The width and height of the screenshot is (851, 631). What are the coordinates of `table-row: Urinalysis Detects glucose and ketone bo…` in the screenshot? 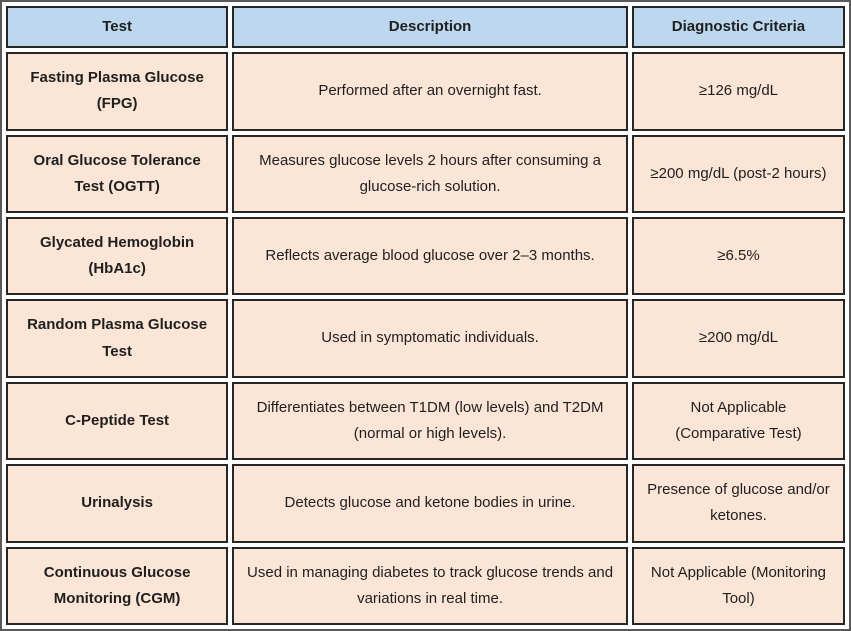 It's located at (425, 503).